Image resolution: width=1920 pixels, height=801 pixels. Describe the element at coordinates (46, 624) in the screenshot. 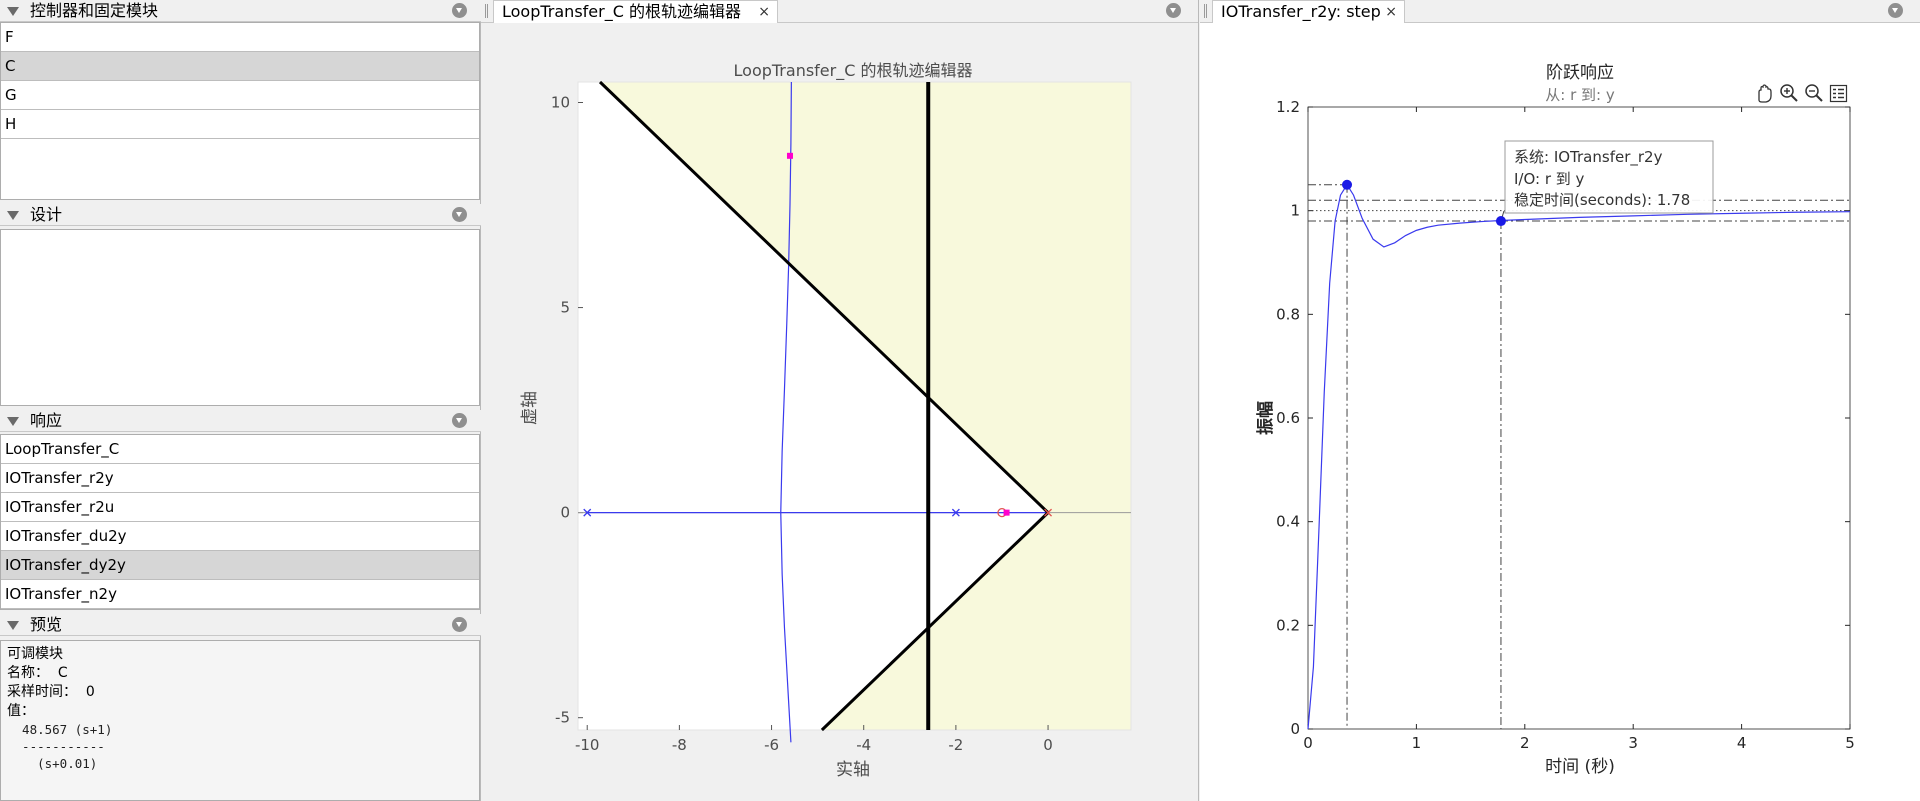

I see `preview-section-title: 预览` at that location.